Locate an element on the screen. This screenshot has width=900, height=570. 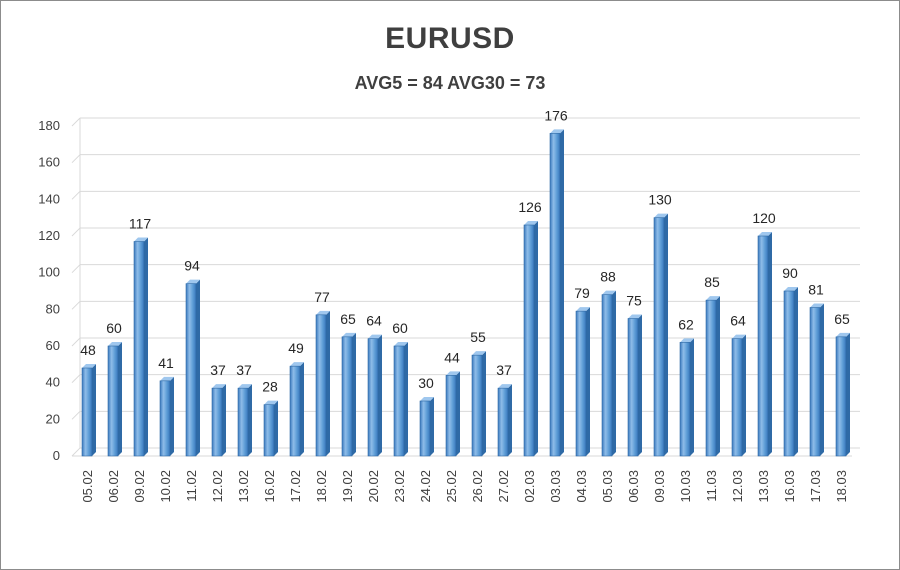
x-tick-label: 10.02 is located at coordinates (165, 486).